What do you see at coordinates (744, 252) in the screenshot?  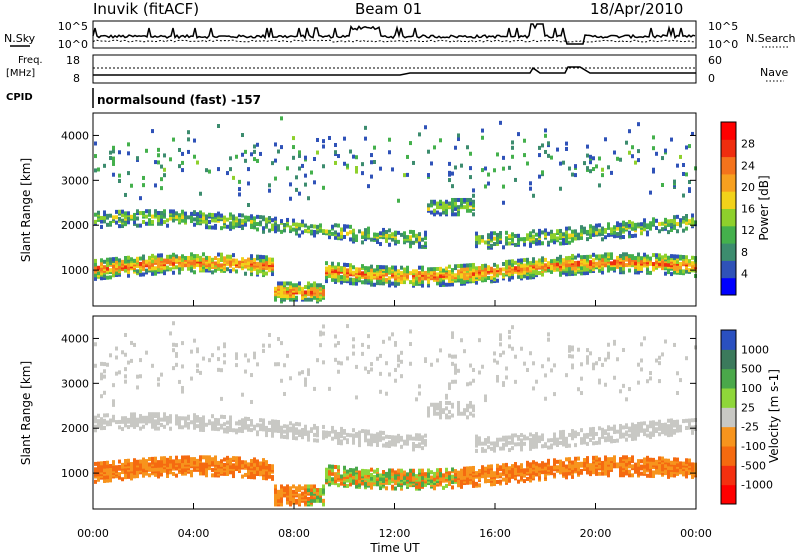 I see `power-colorbar-tick: 8` at bounding box center [744, 252].